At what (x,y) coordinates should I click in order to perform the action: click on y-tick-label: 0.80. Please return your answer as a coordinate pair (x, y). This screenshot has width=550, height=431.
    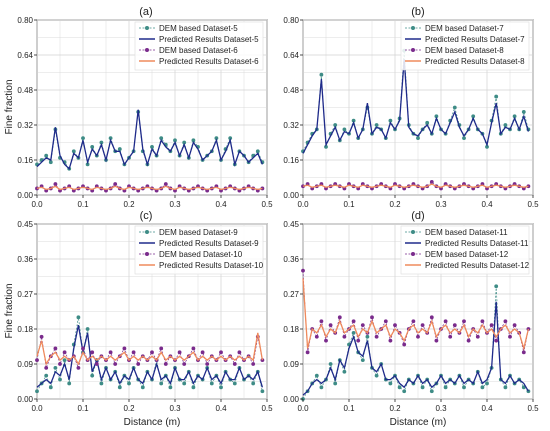
    Looking at the image, I should click on (291, 20).